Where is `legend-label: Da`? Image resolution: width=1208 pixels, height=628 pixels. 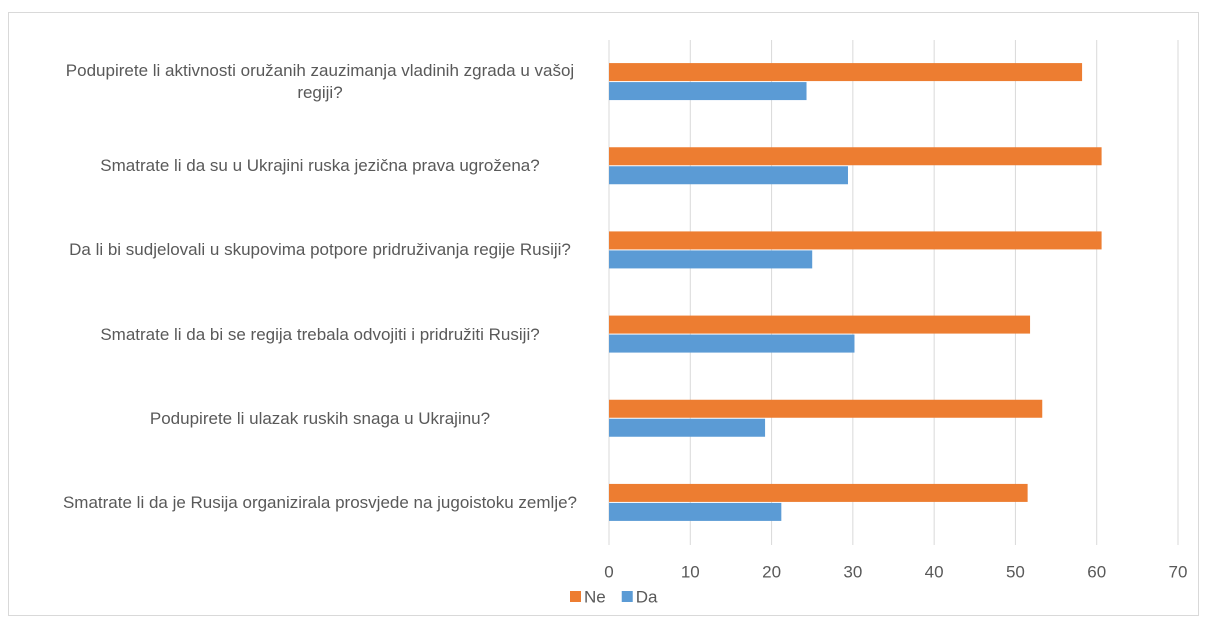
legend-label: Da is located at coordinates (647, 596).